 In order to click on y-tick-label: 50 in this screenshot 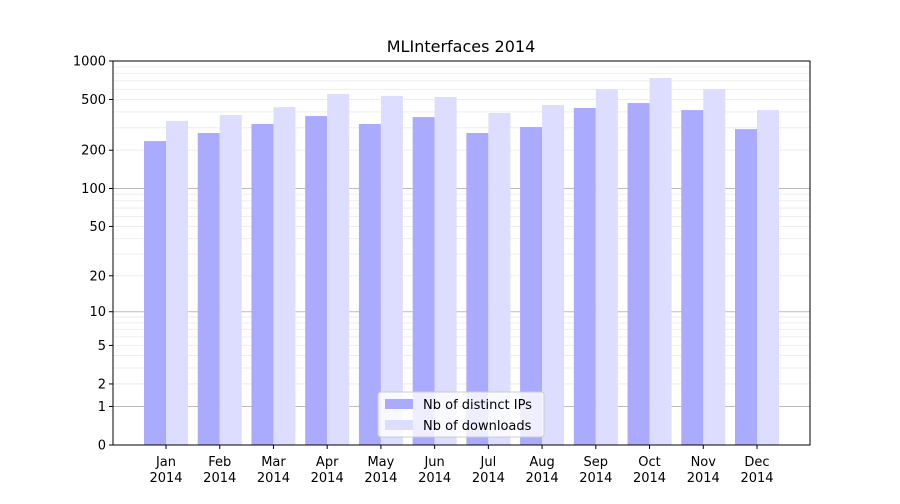, I will do `click(97, 227)`.